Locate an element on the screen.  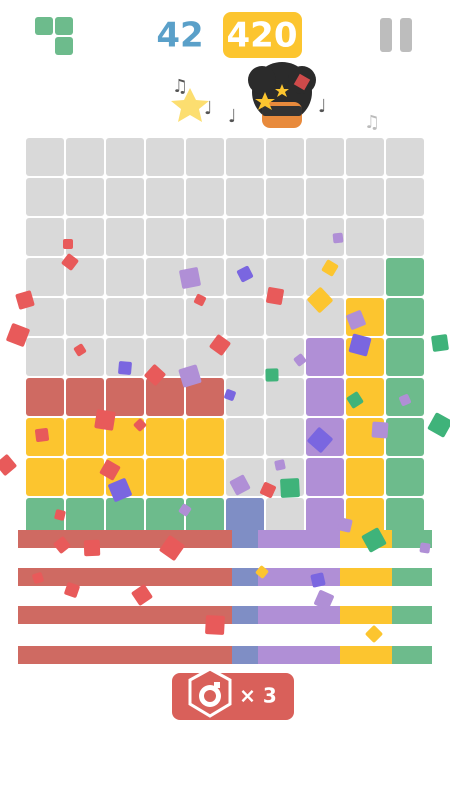
menu-icon is located at coordinates (54, 36).